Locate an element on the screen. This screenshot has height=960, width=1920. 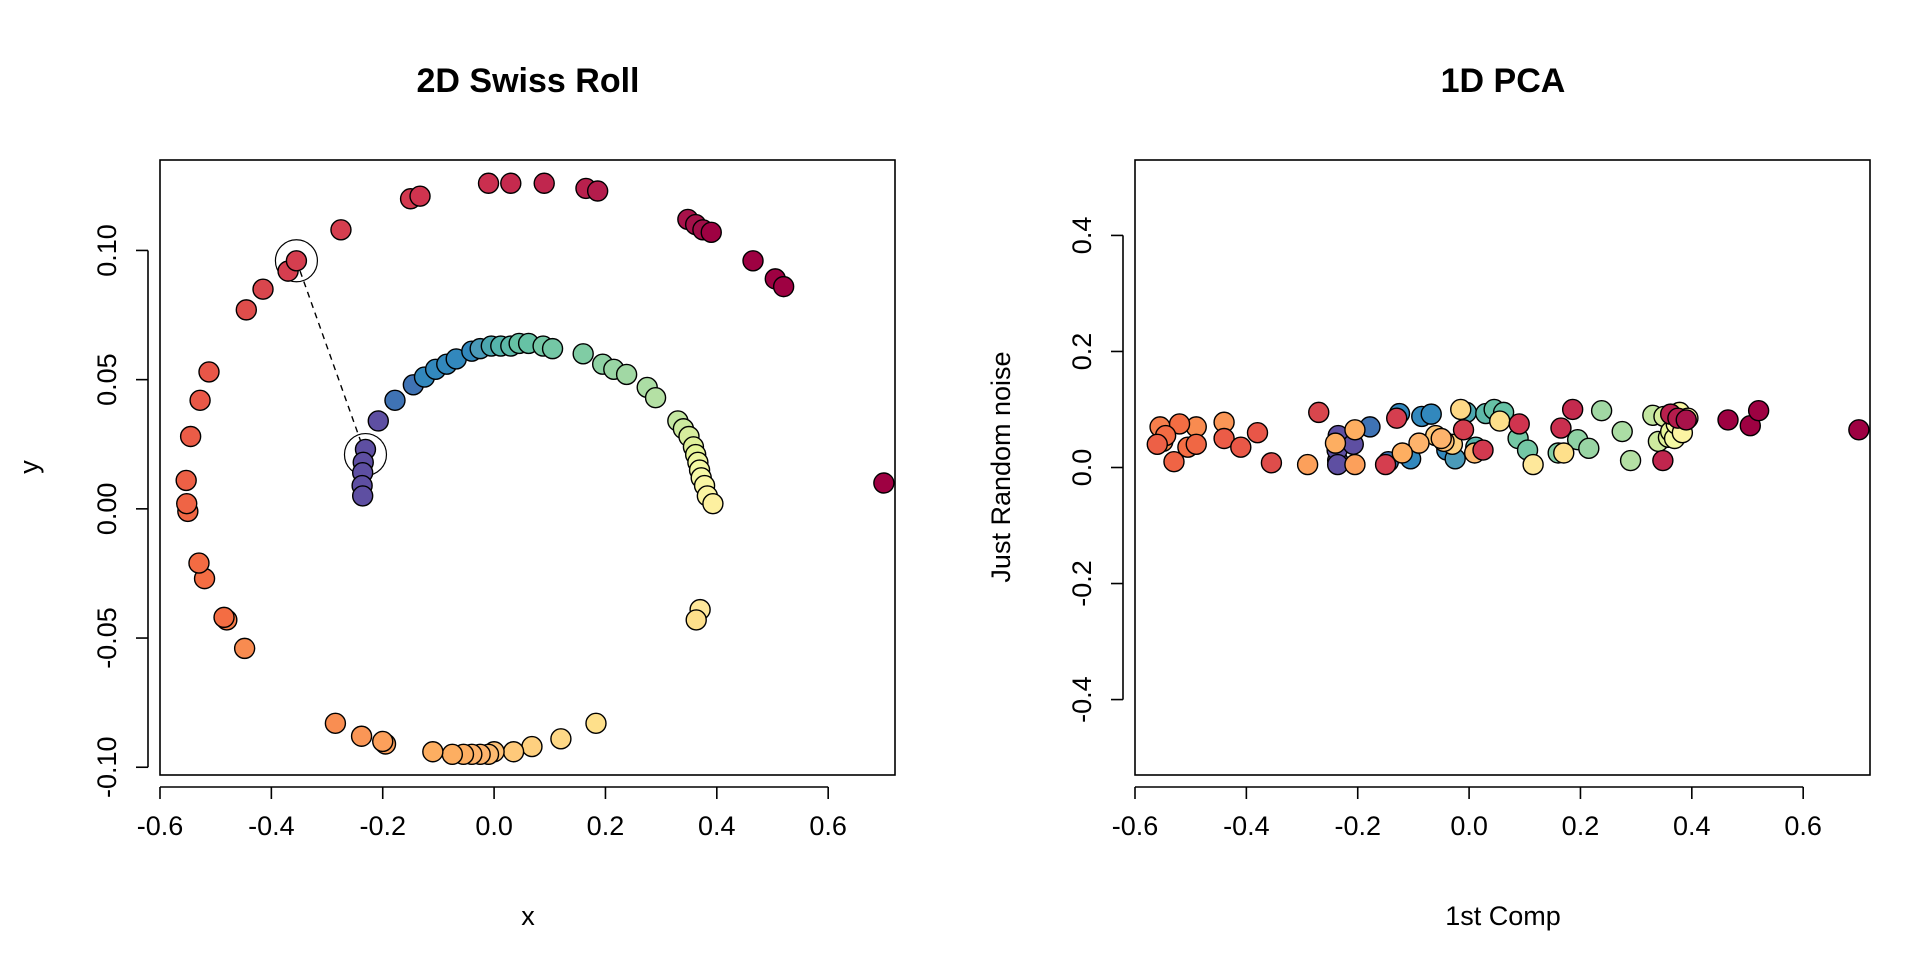
y-tick-label: 0.05 is located at coordinates (107, 379).